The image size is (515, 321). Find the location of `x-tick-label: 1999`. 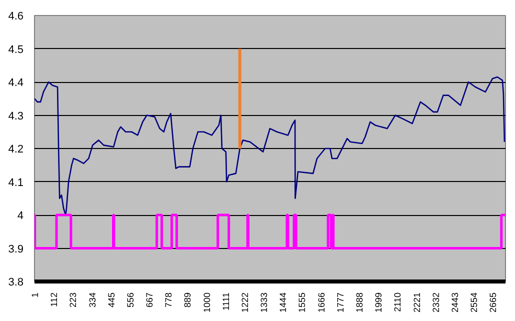

x-tick-label: 1999 is located at coordinates (379, 302).